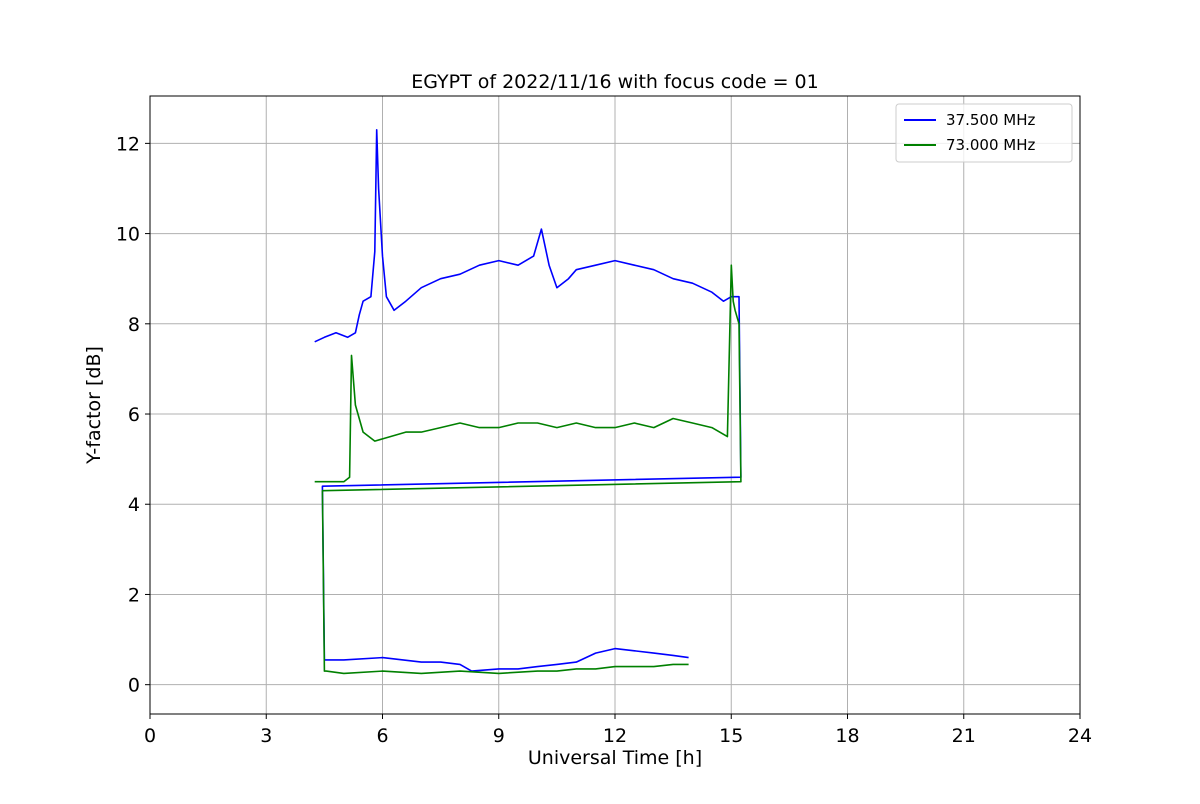 The width and height of the screenshot is (1200, 804). I want to click on y-tick-label: 10, so click(128, 235).